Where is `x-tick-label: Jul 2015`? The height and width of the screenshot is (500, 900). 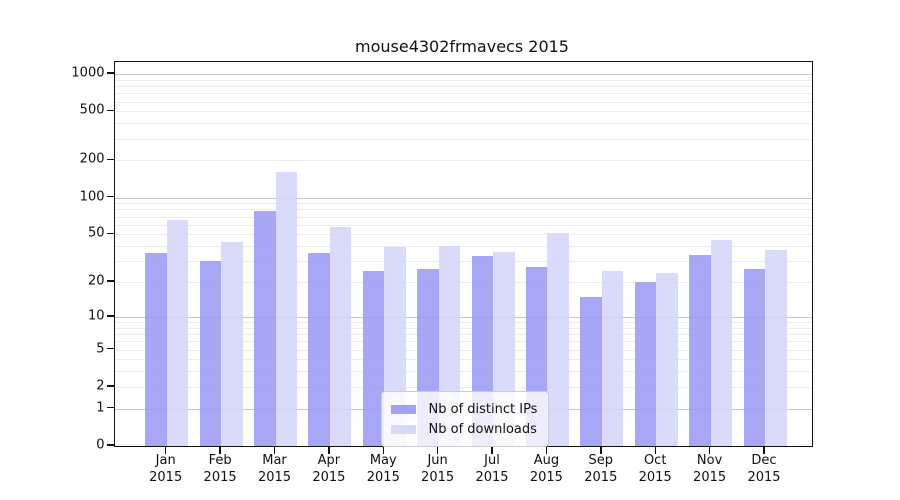 x-tick-label: Jul 2015 is located at coordinates (491, 469).